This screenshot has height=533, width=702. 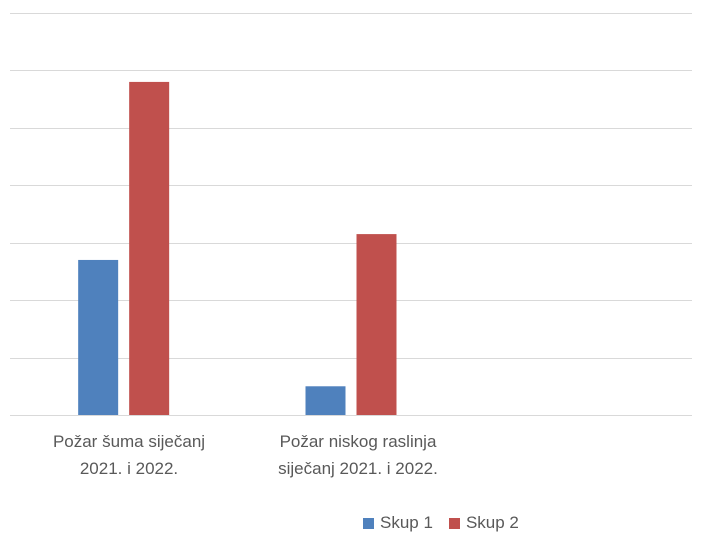 I want to click on legend-item-skup-1: Skup 1, so click(x=398, y=523).